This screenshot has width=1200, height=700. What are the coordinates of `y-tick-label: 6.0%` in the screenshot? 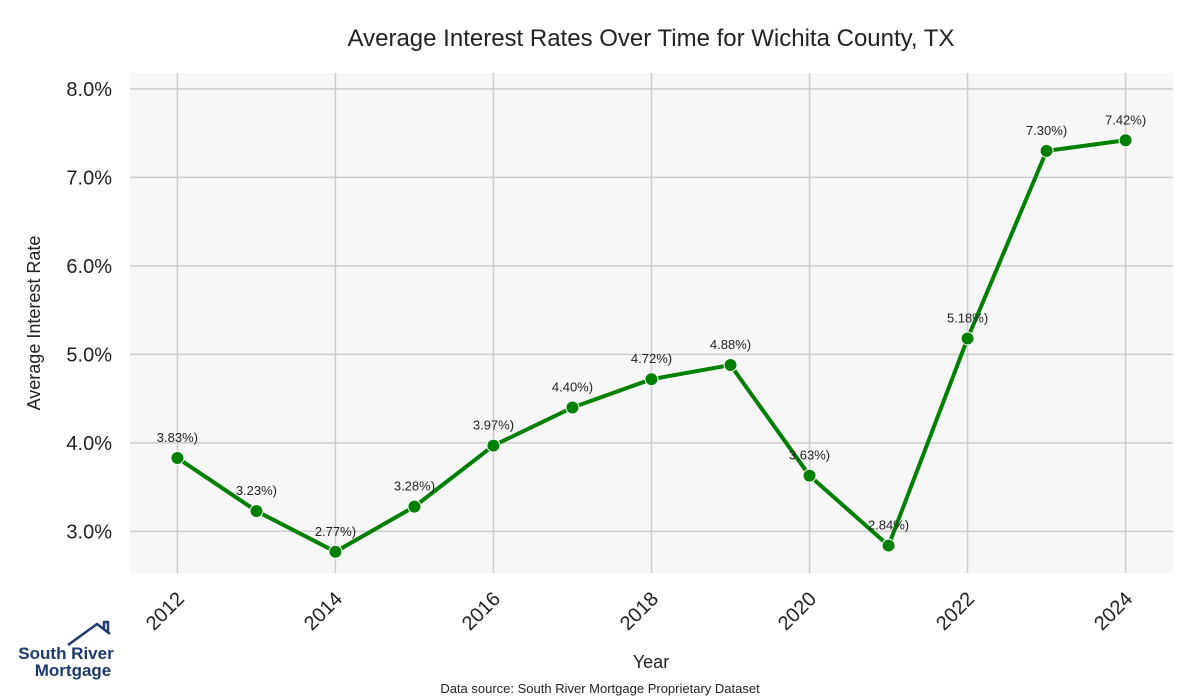 It's located at (89, 267).